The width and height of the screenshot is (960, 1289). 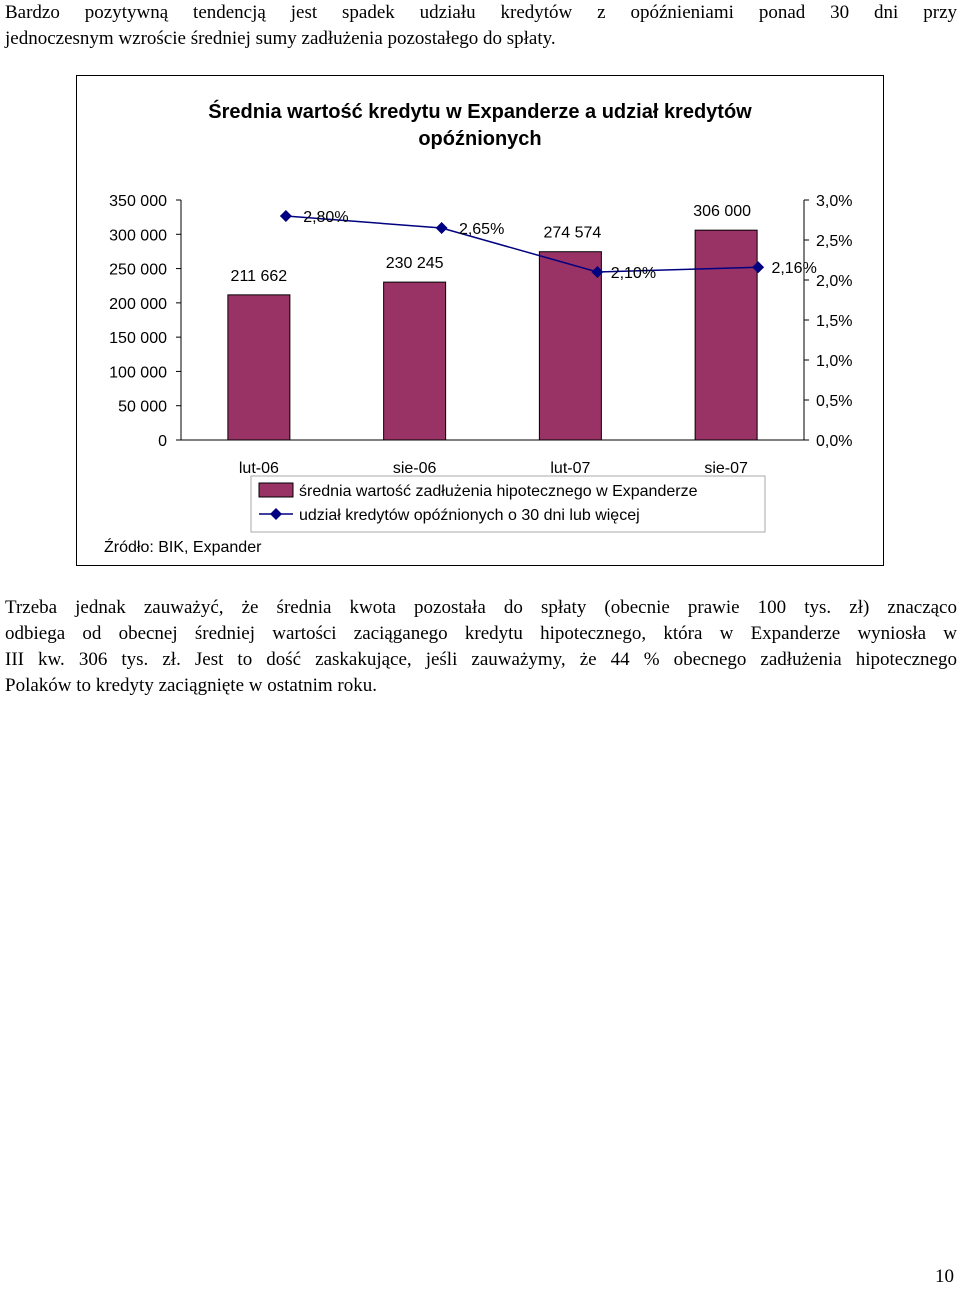 I want to click on line-value-label: 2,65%, so click(x=481, y=229).